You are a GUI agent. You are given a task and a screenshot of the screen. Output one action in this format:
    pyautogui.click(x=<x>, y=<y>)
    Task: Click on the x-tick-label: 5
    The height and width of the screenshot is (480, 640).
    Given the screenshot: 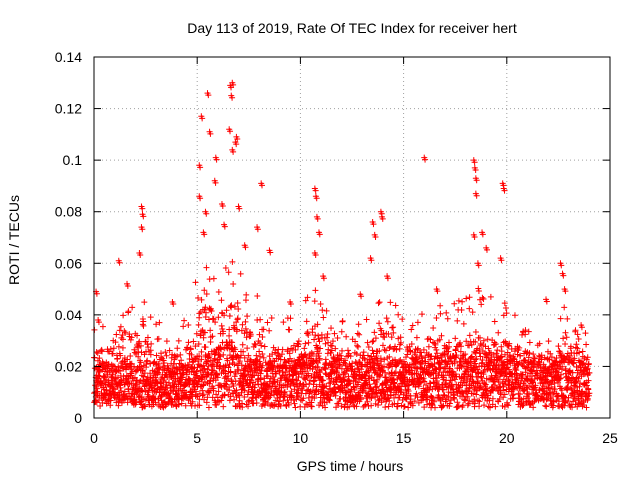 What is the action you would take?
    pyautogui.click(x=197, y=438)
    